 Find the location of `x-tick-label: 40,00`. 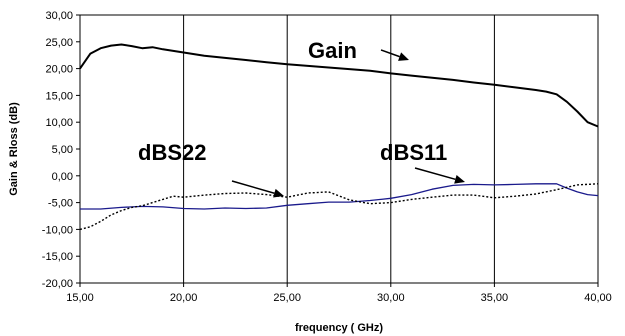

x-tick-label: 40,00 is located at coordinates (598, 298).